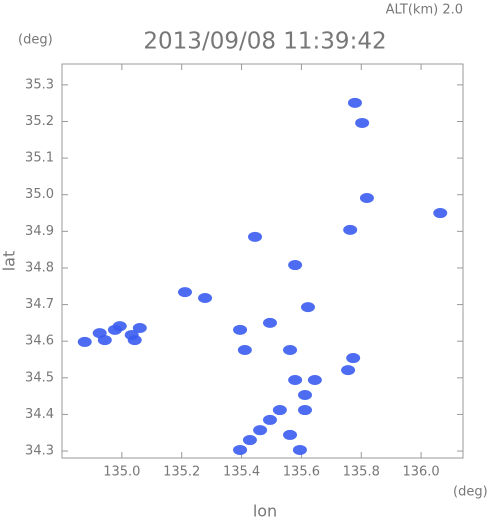  What do you see at coordinates (424, 10) in the screenshot?
I see `altitude-label: ALT(km) 2.0` at bounding box center [424, 10].